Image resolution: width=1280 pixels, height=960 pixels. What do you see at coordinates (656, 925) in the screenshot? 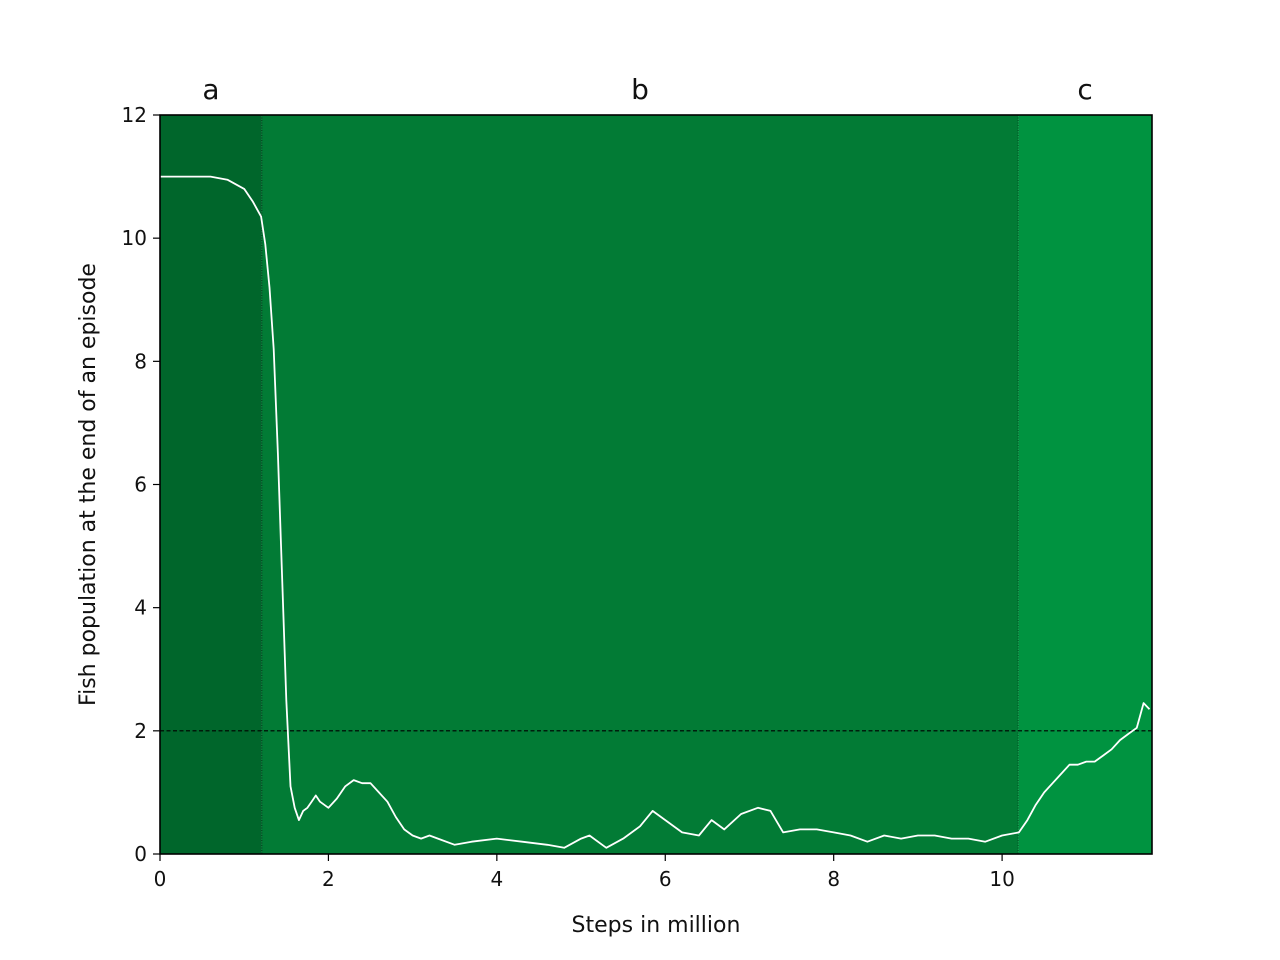
I see `x-axis-label: Steps in million` at bounding box center [656, 925].